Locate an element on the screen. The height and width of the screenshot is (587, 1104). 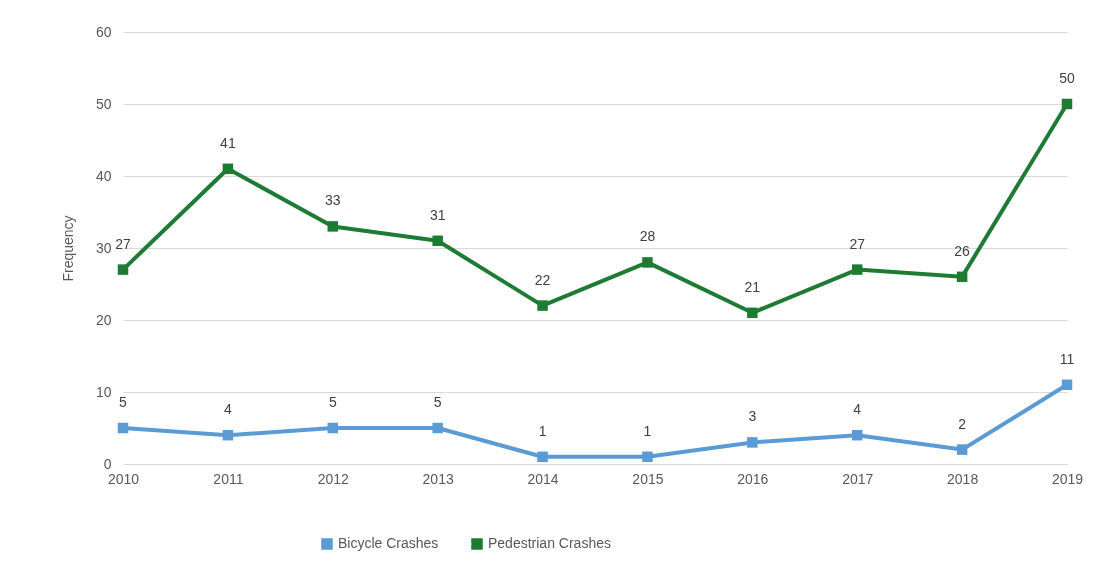
data-label: 26 is located at coordinates (962, 250).